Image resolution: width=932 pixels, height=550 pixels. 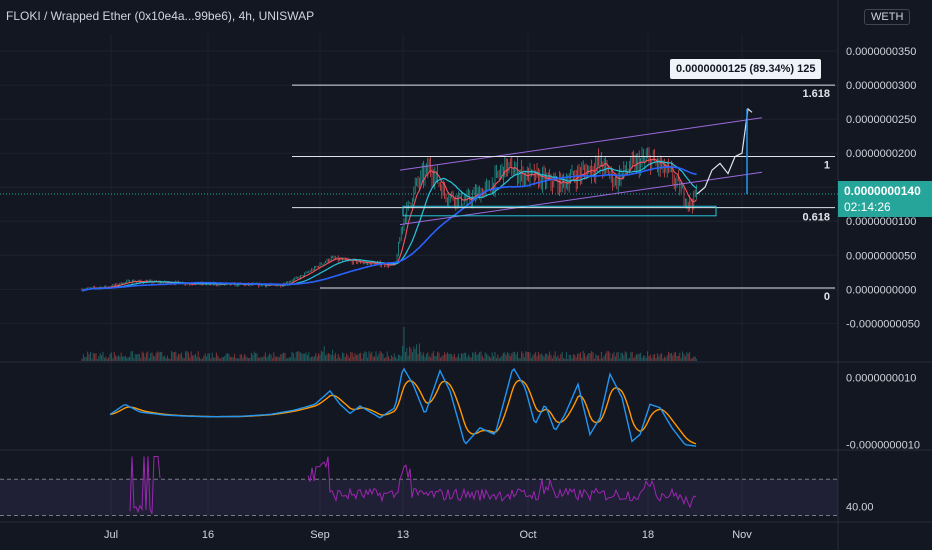 What do you see at coordinates (881, 52) in the screenshot?
I see `y-tick-label: 0.0000000350` at bounding box center [881, 52].